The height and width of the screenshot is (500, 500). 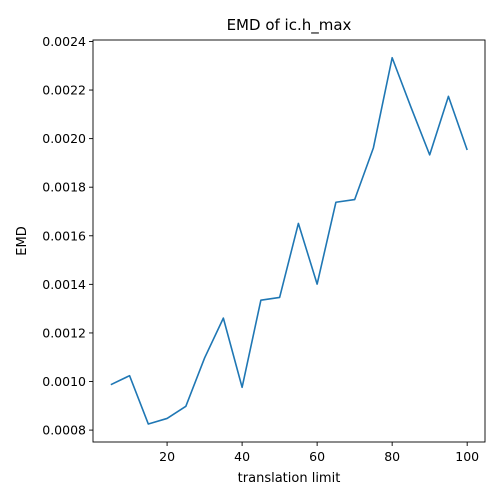 I want to click on y-tick-label: 0.0018, so click(x=64, y=187).